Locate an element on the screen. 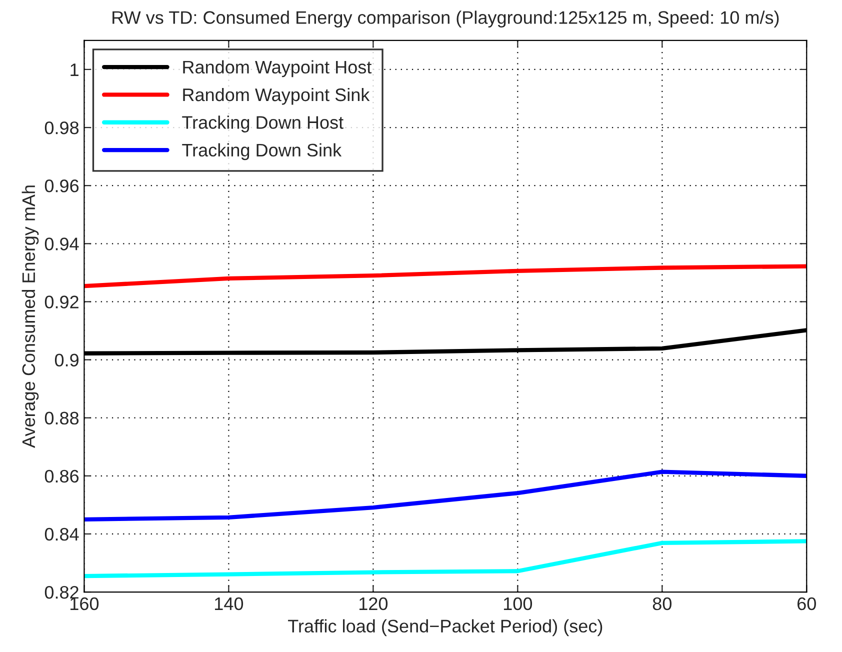 Image resolution: width=842 pixels, height=652 pixels. legend-label: Random Waypoint Host is located at coordinates (277, 69).